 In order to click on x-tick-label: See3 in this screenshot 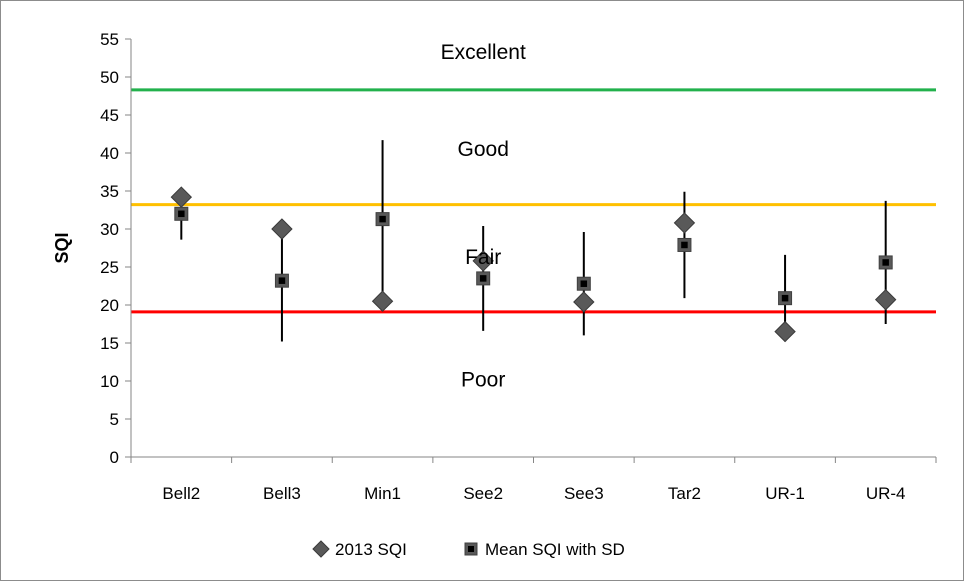, I will do `click(584, 493)`.